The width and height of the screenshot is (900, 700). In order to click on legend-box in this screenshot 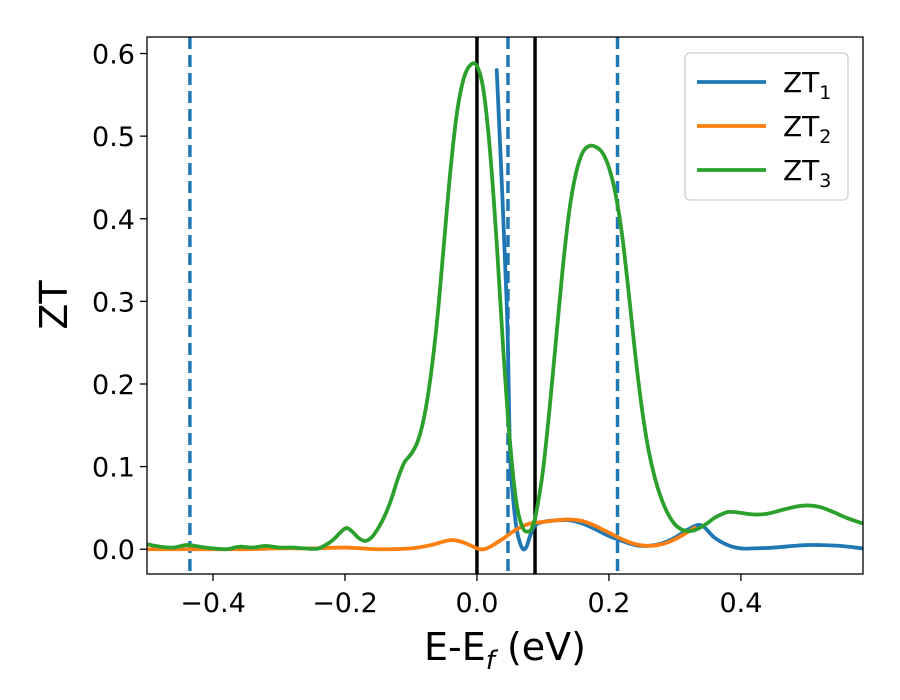, I will do `click(766, 126)`.